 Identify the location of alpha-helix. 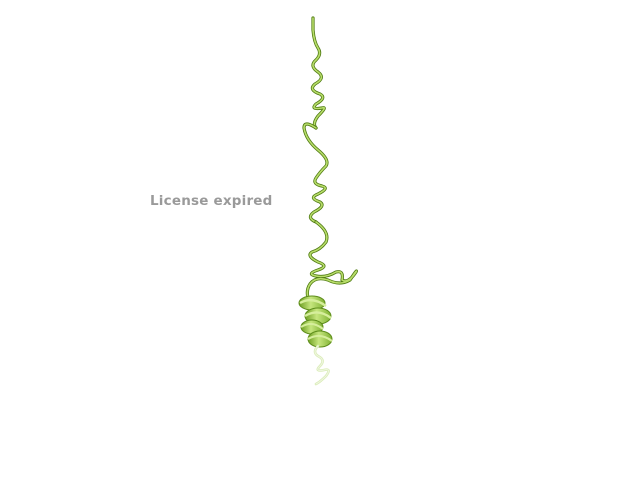
(315, 321).